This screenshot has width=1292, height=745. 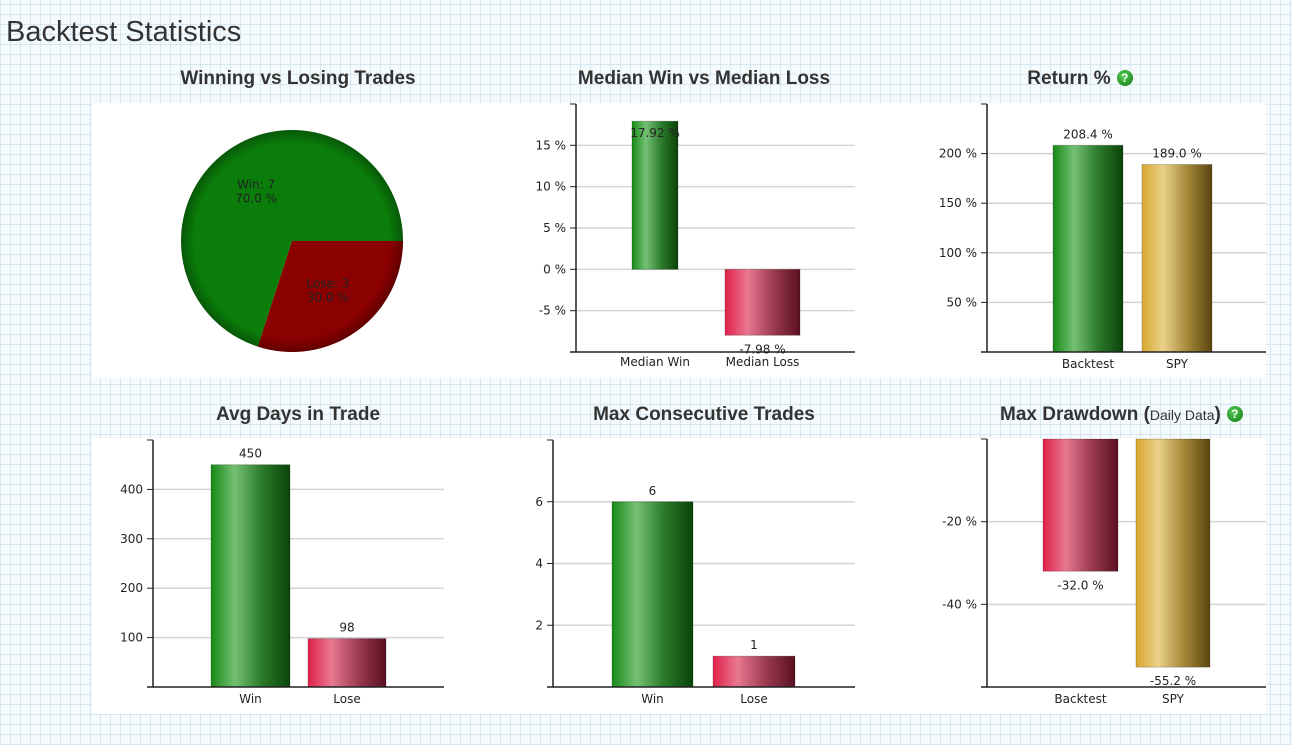 I want to click on bar-value-label: -32.0 %, so click(x=1080, y=585).